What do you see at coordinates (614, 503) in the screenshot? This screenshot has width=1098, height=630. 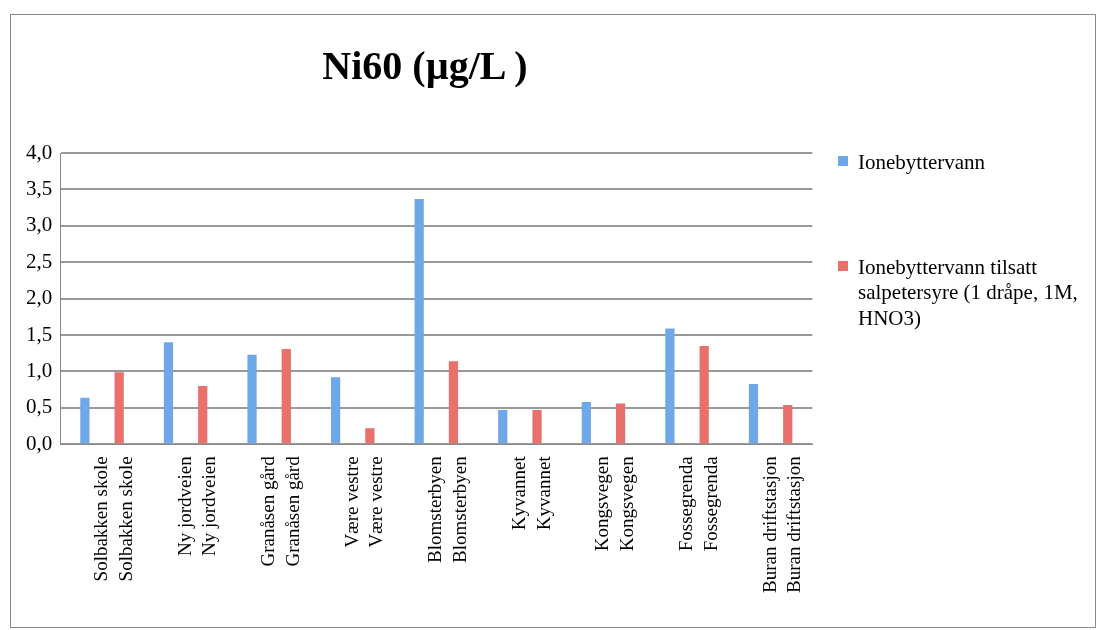 I see `x-tick-label: Kongsvegen Kongsvegen` at bounding box center [614, 503].